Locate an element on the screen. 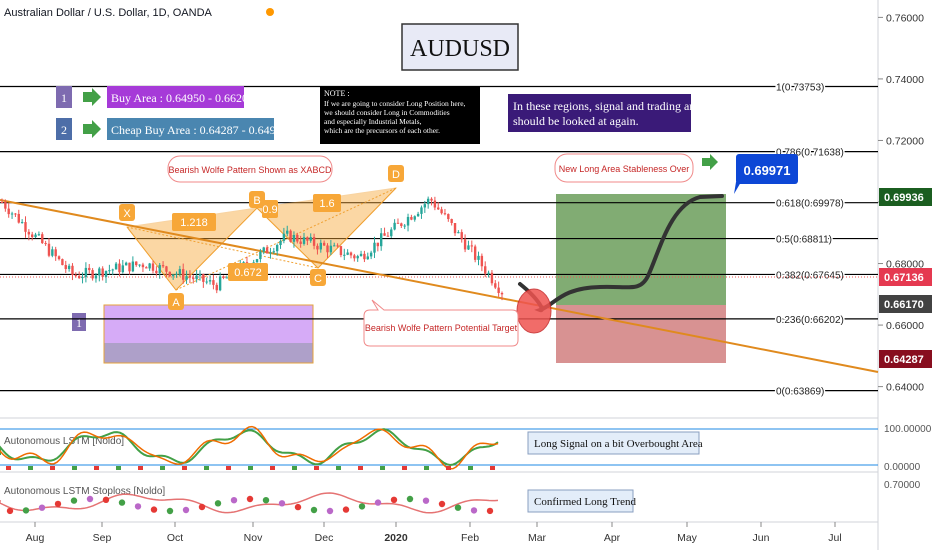 Image resolution: width=932 pixels, height=555 pixels. fib-level-label: 1(0.73753) is located at coordinates (800, 88).